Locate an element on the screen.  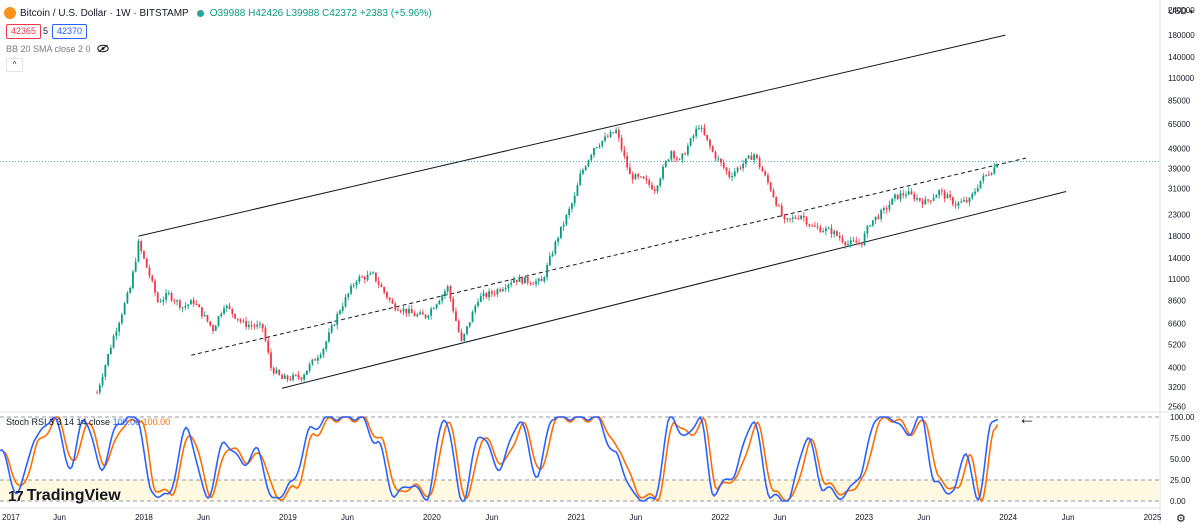
price-axis-tick-label: 110000 is located at coordinates (1181, 78).